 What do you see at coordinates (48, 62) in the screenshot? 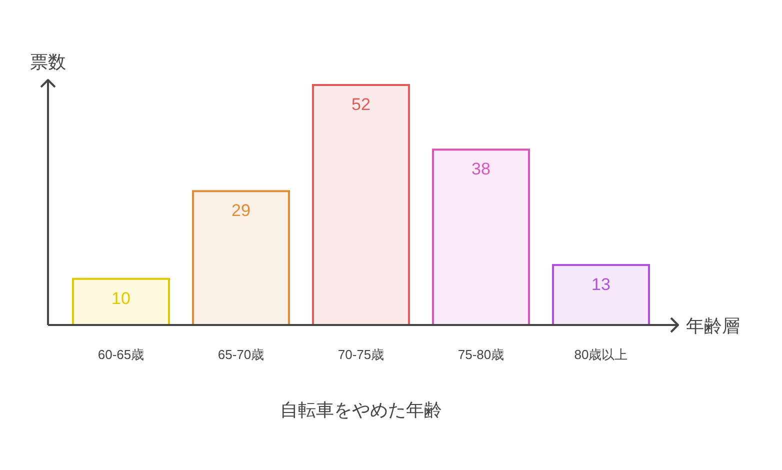
I see `y-axis-title: 票数` at bounding box center [48, 62].